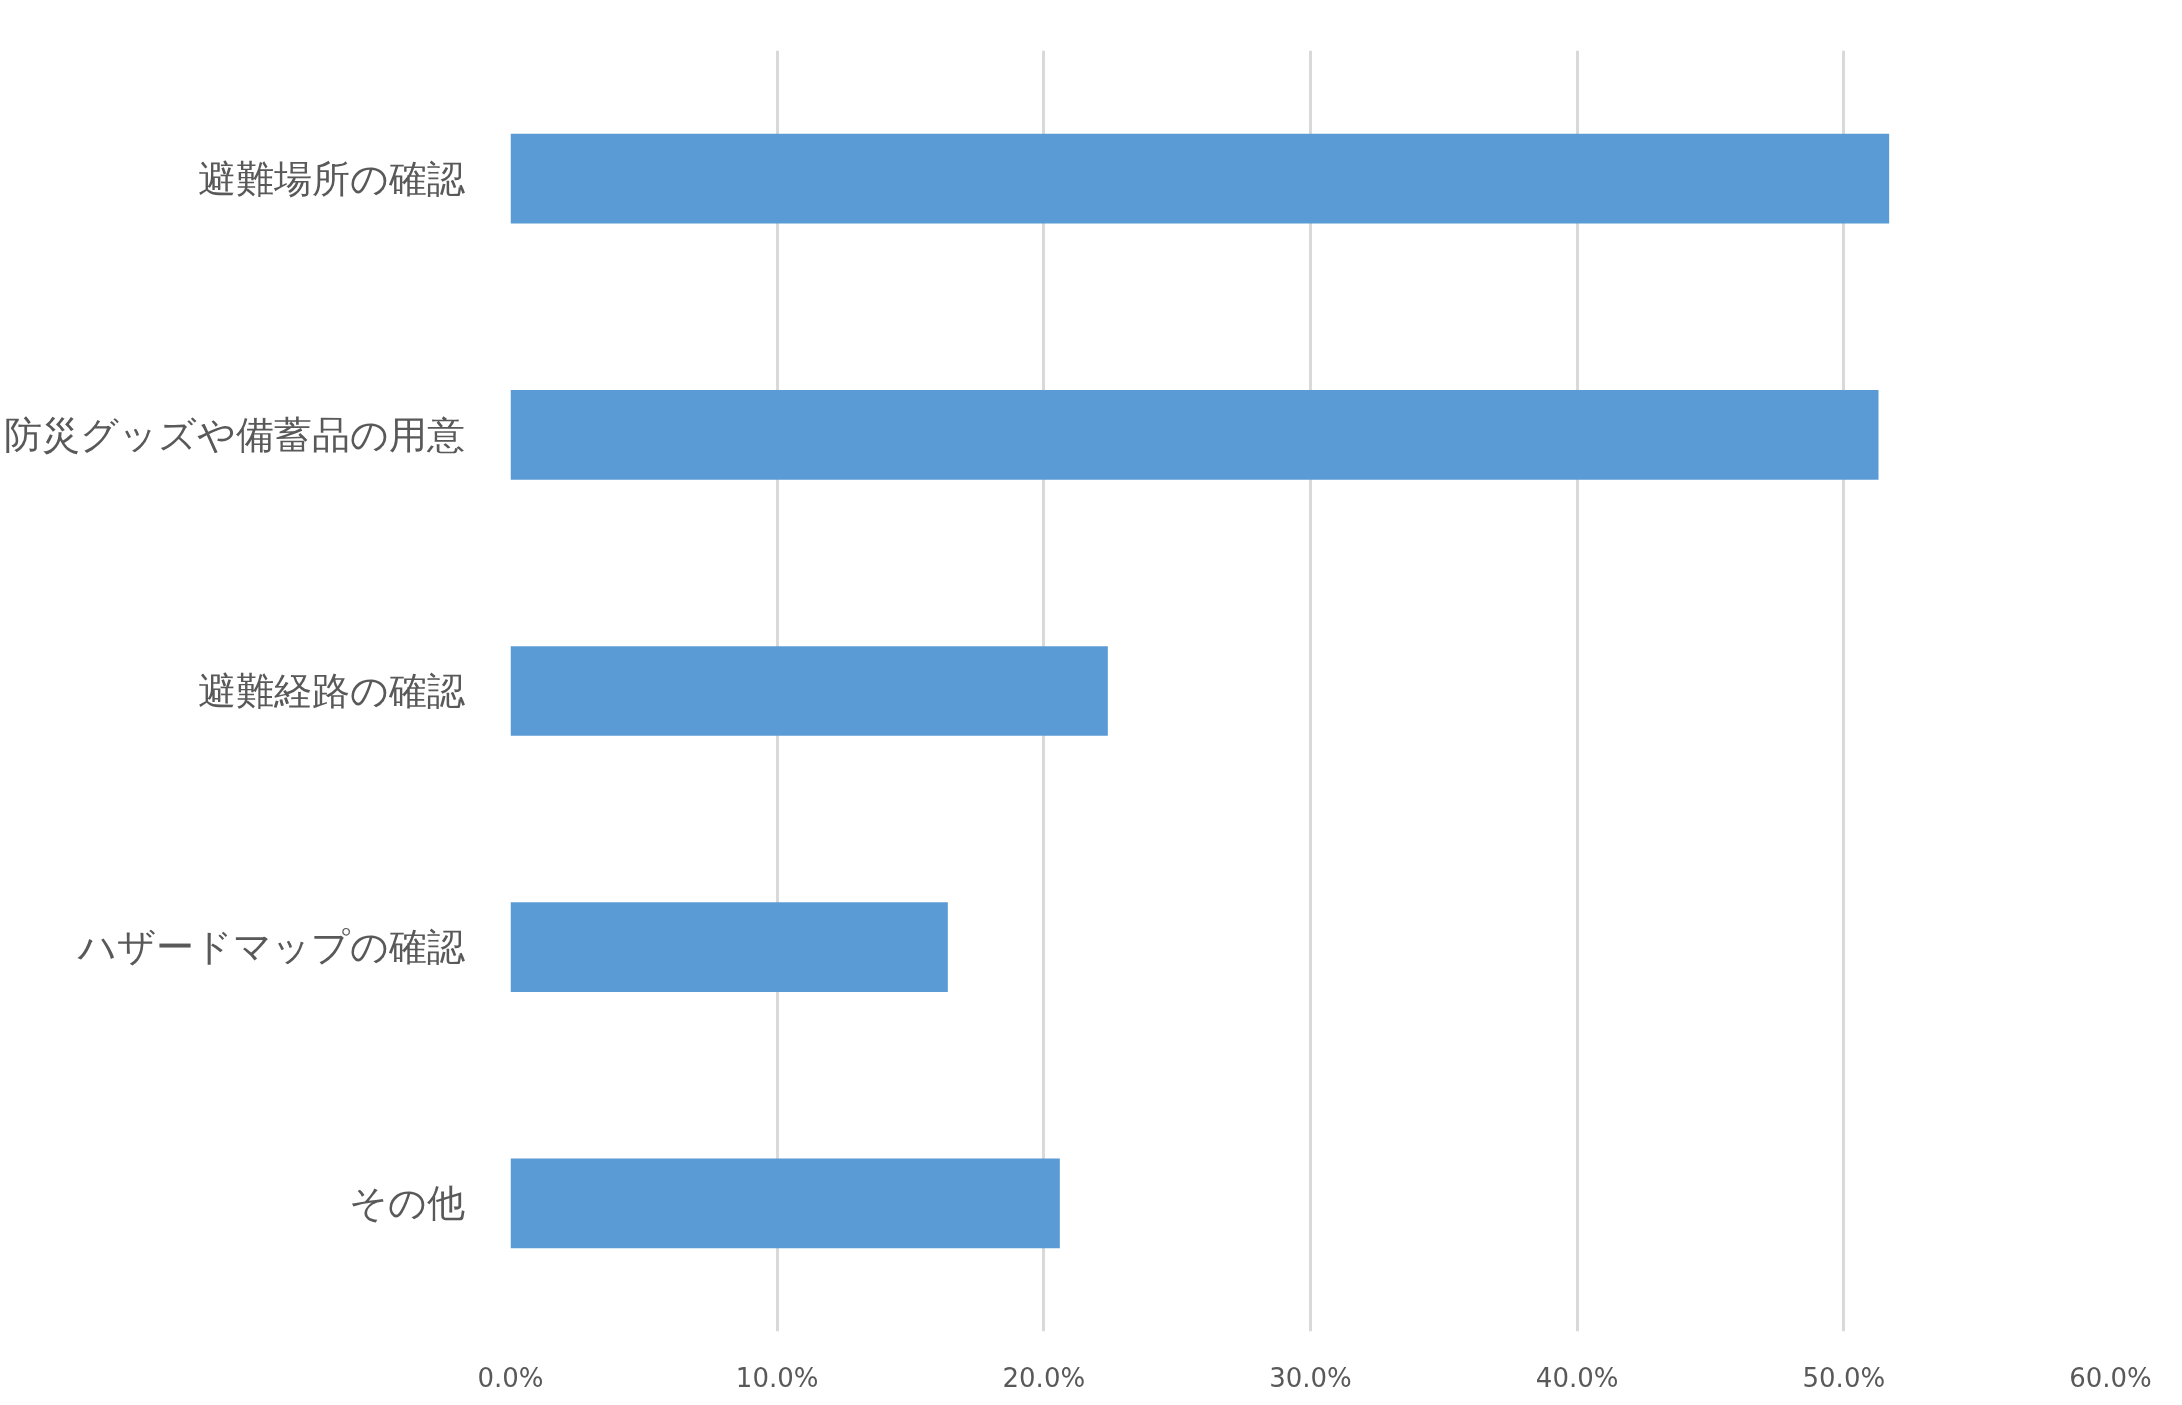 Image resolution: width=2182 pixels, height=1405 pixels. Describe the element at coordinates (331, 178) in the screenshot. I see `y-tick-label: 避難場所の確認` at that location.